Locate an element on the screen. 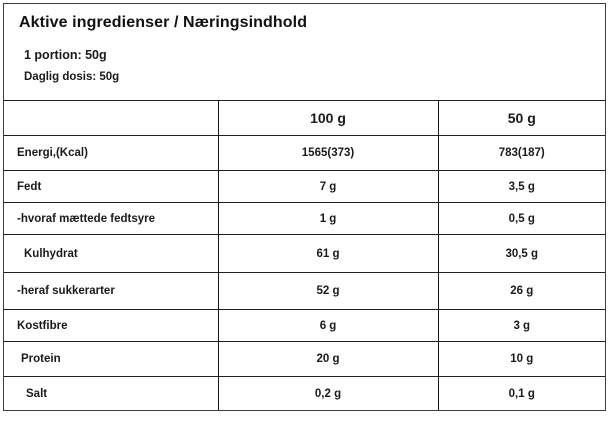 Image resolution: width=614 pixels, height=423 pixels. row-label: Energi,(Kcal) is located at coordinates (111, 153).